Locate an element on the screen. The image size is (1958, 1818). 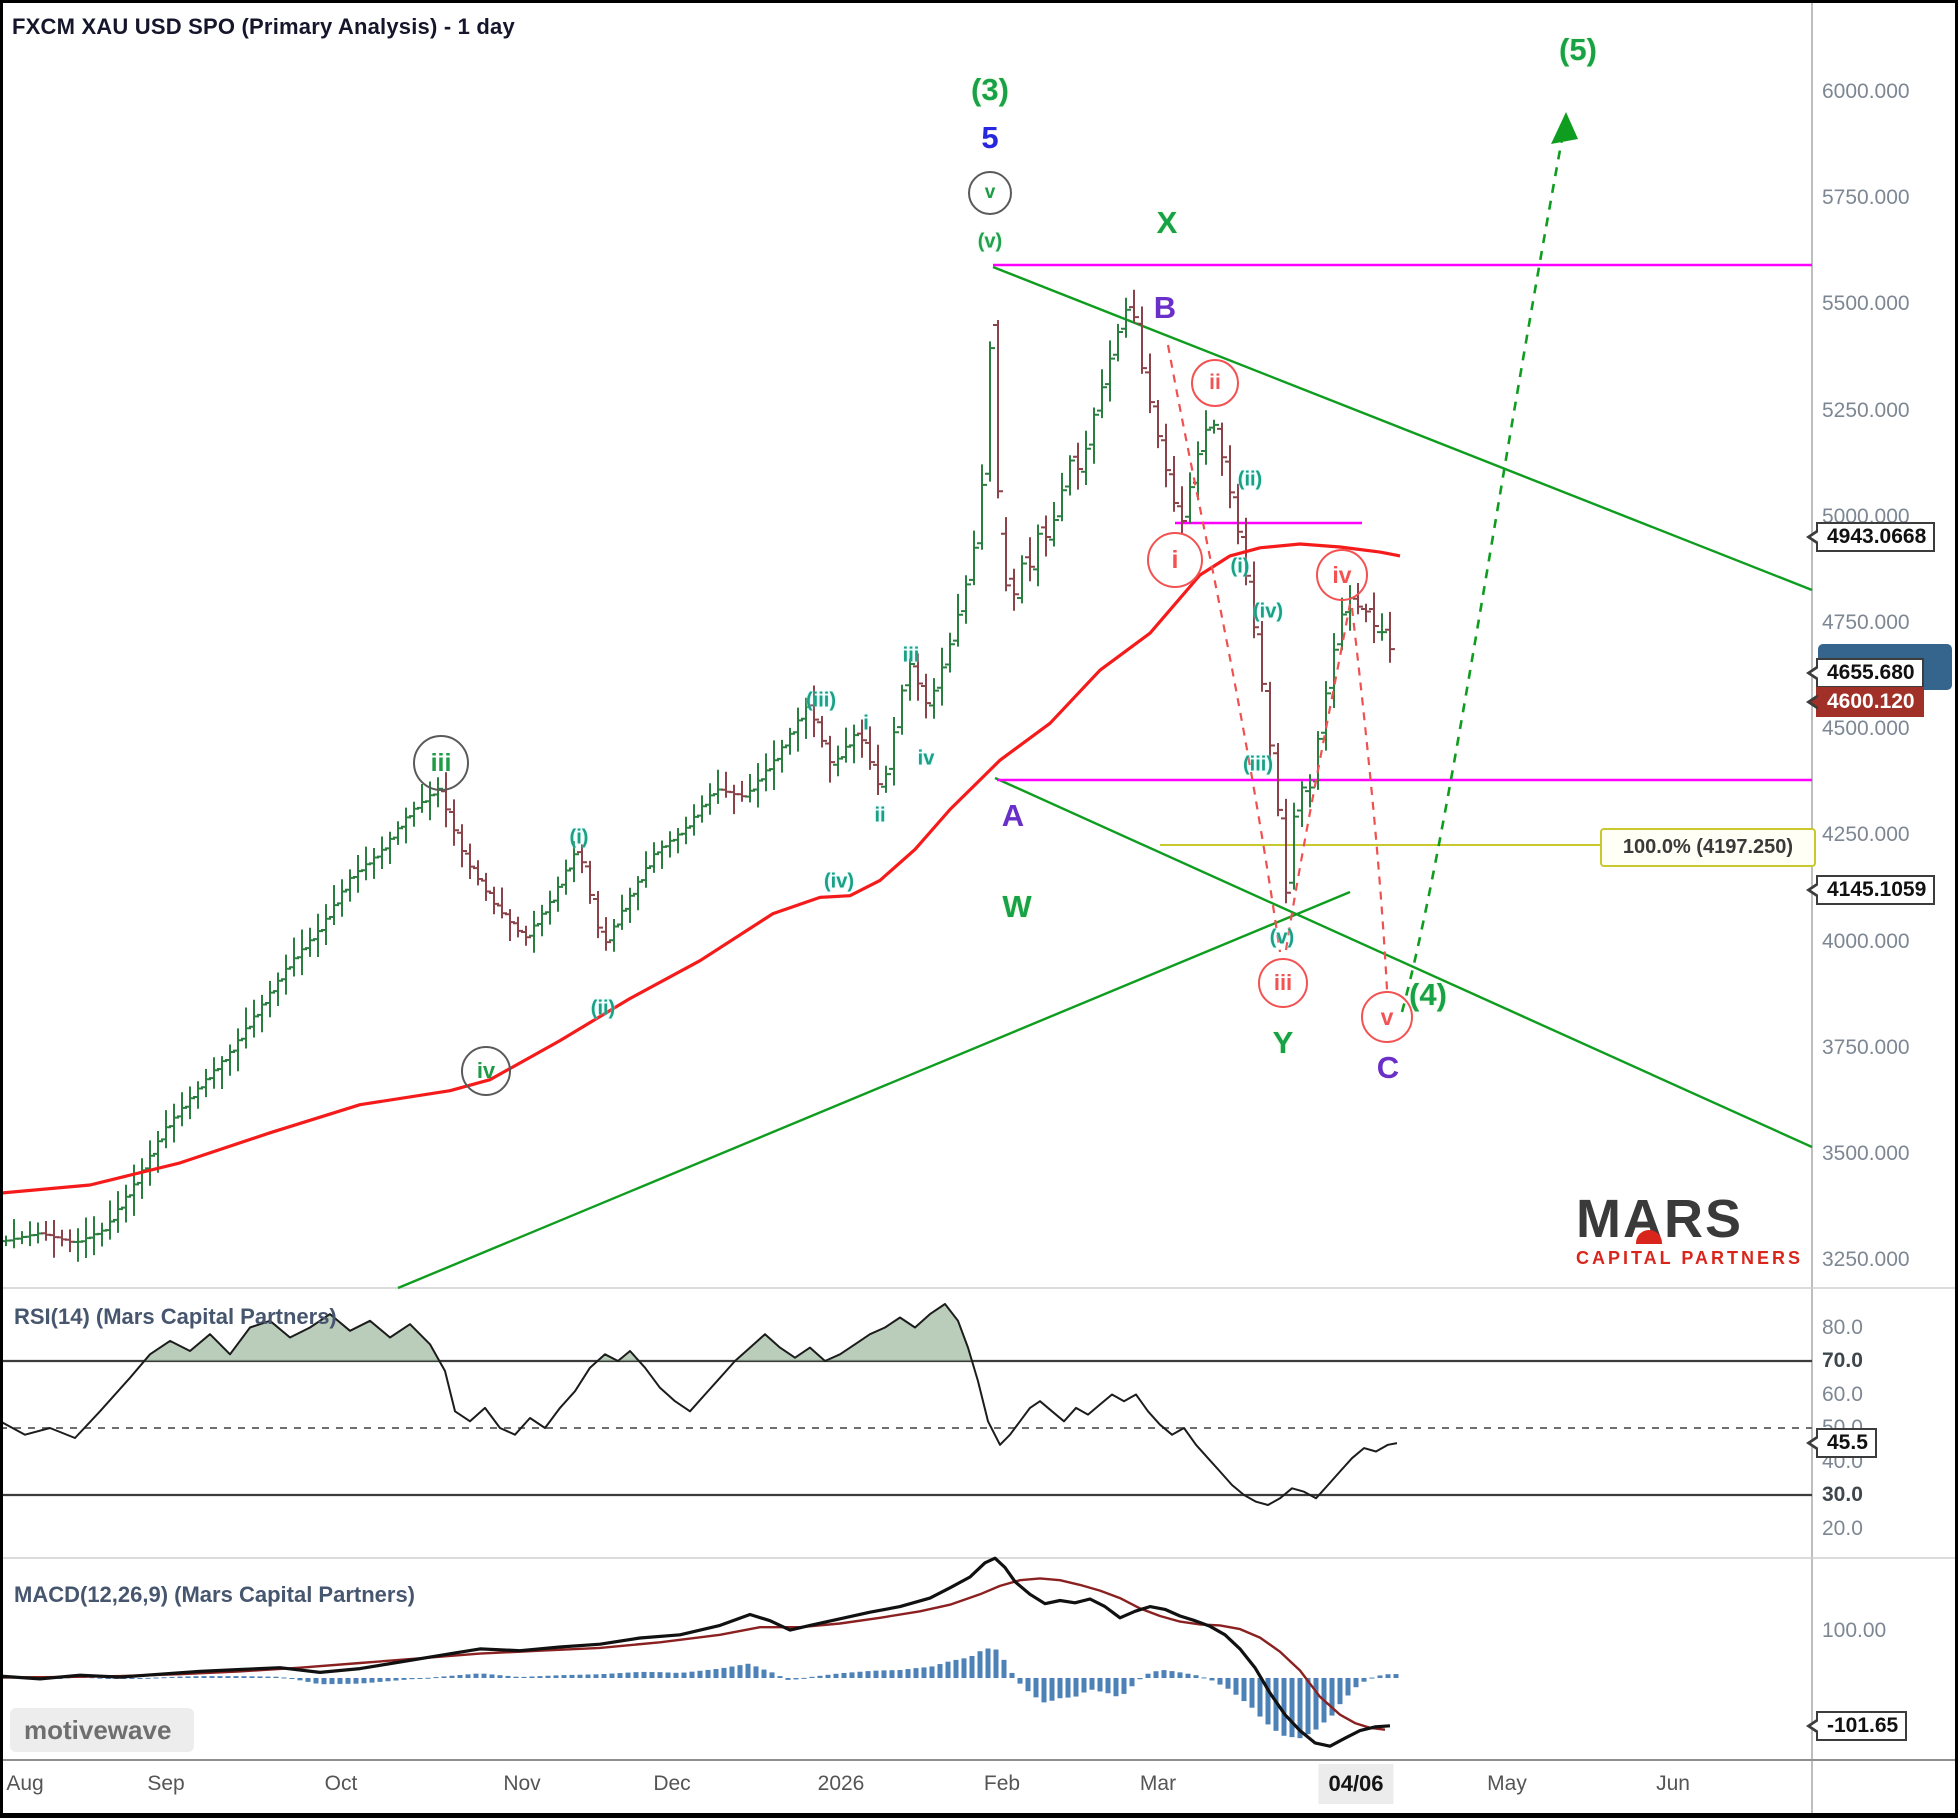
wave-label: B is located at coordinates (1165, 307).